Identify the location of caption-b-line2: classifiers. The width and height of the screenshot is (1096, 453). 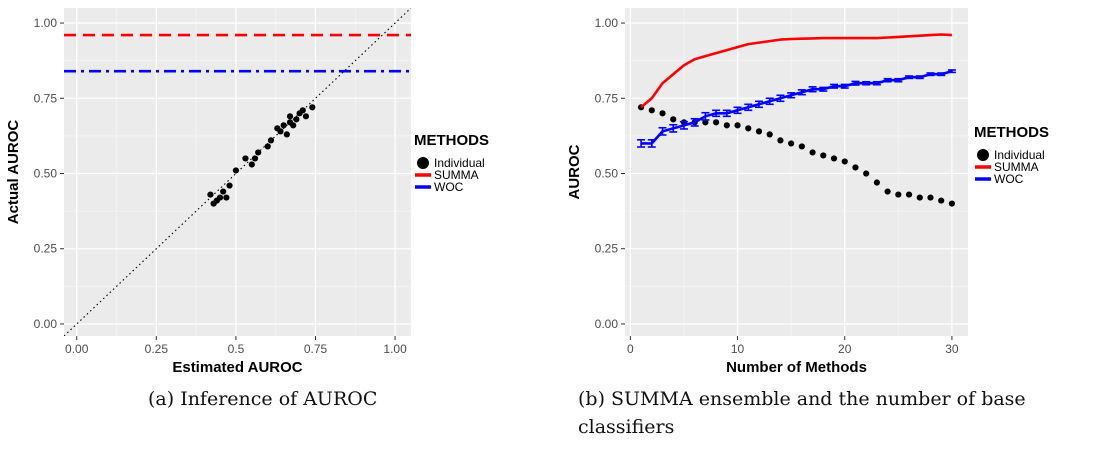
(626, 427).